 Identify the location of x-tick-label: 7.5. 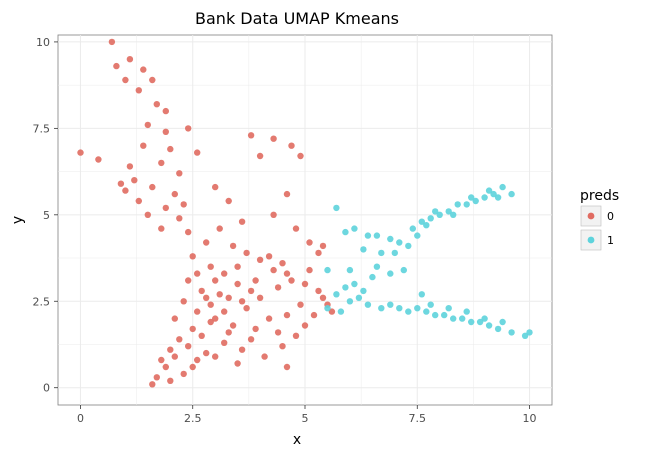
(418, 418).